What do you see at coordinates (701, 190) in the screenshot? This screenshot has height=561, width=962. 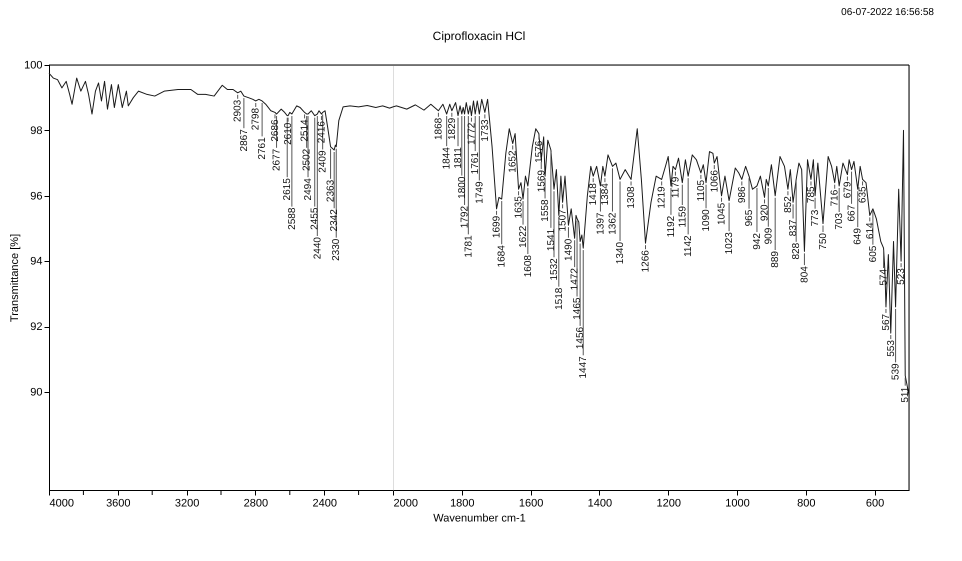 I see `annotation: 1105` at bounding box center [701, 190].